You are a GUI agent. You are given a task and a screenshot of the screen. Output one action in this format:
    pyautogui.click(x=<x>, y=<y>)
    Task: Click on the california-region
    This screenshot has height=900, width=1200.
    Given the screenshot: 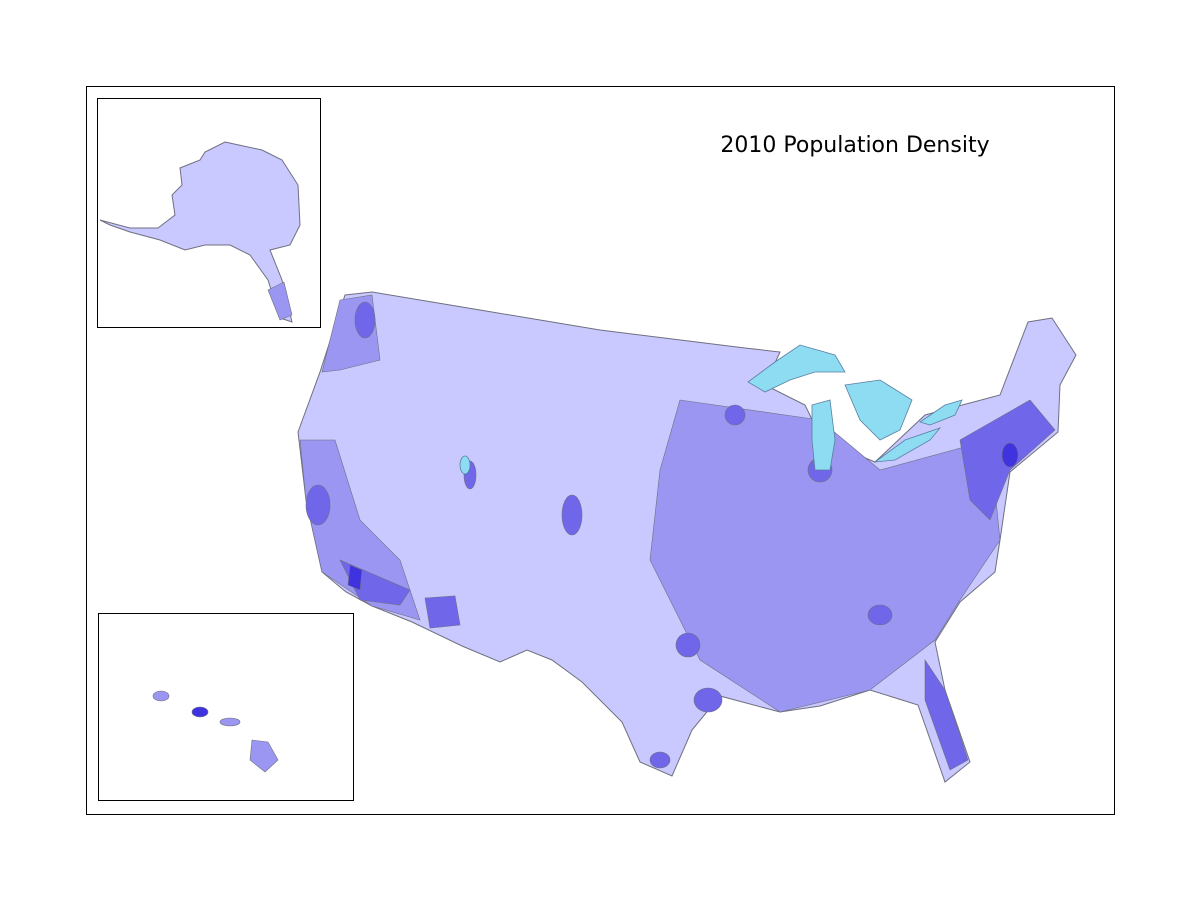 What is the action you would take?
    pyautogui.click(x=360, y=530)
    